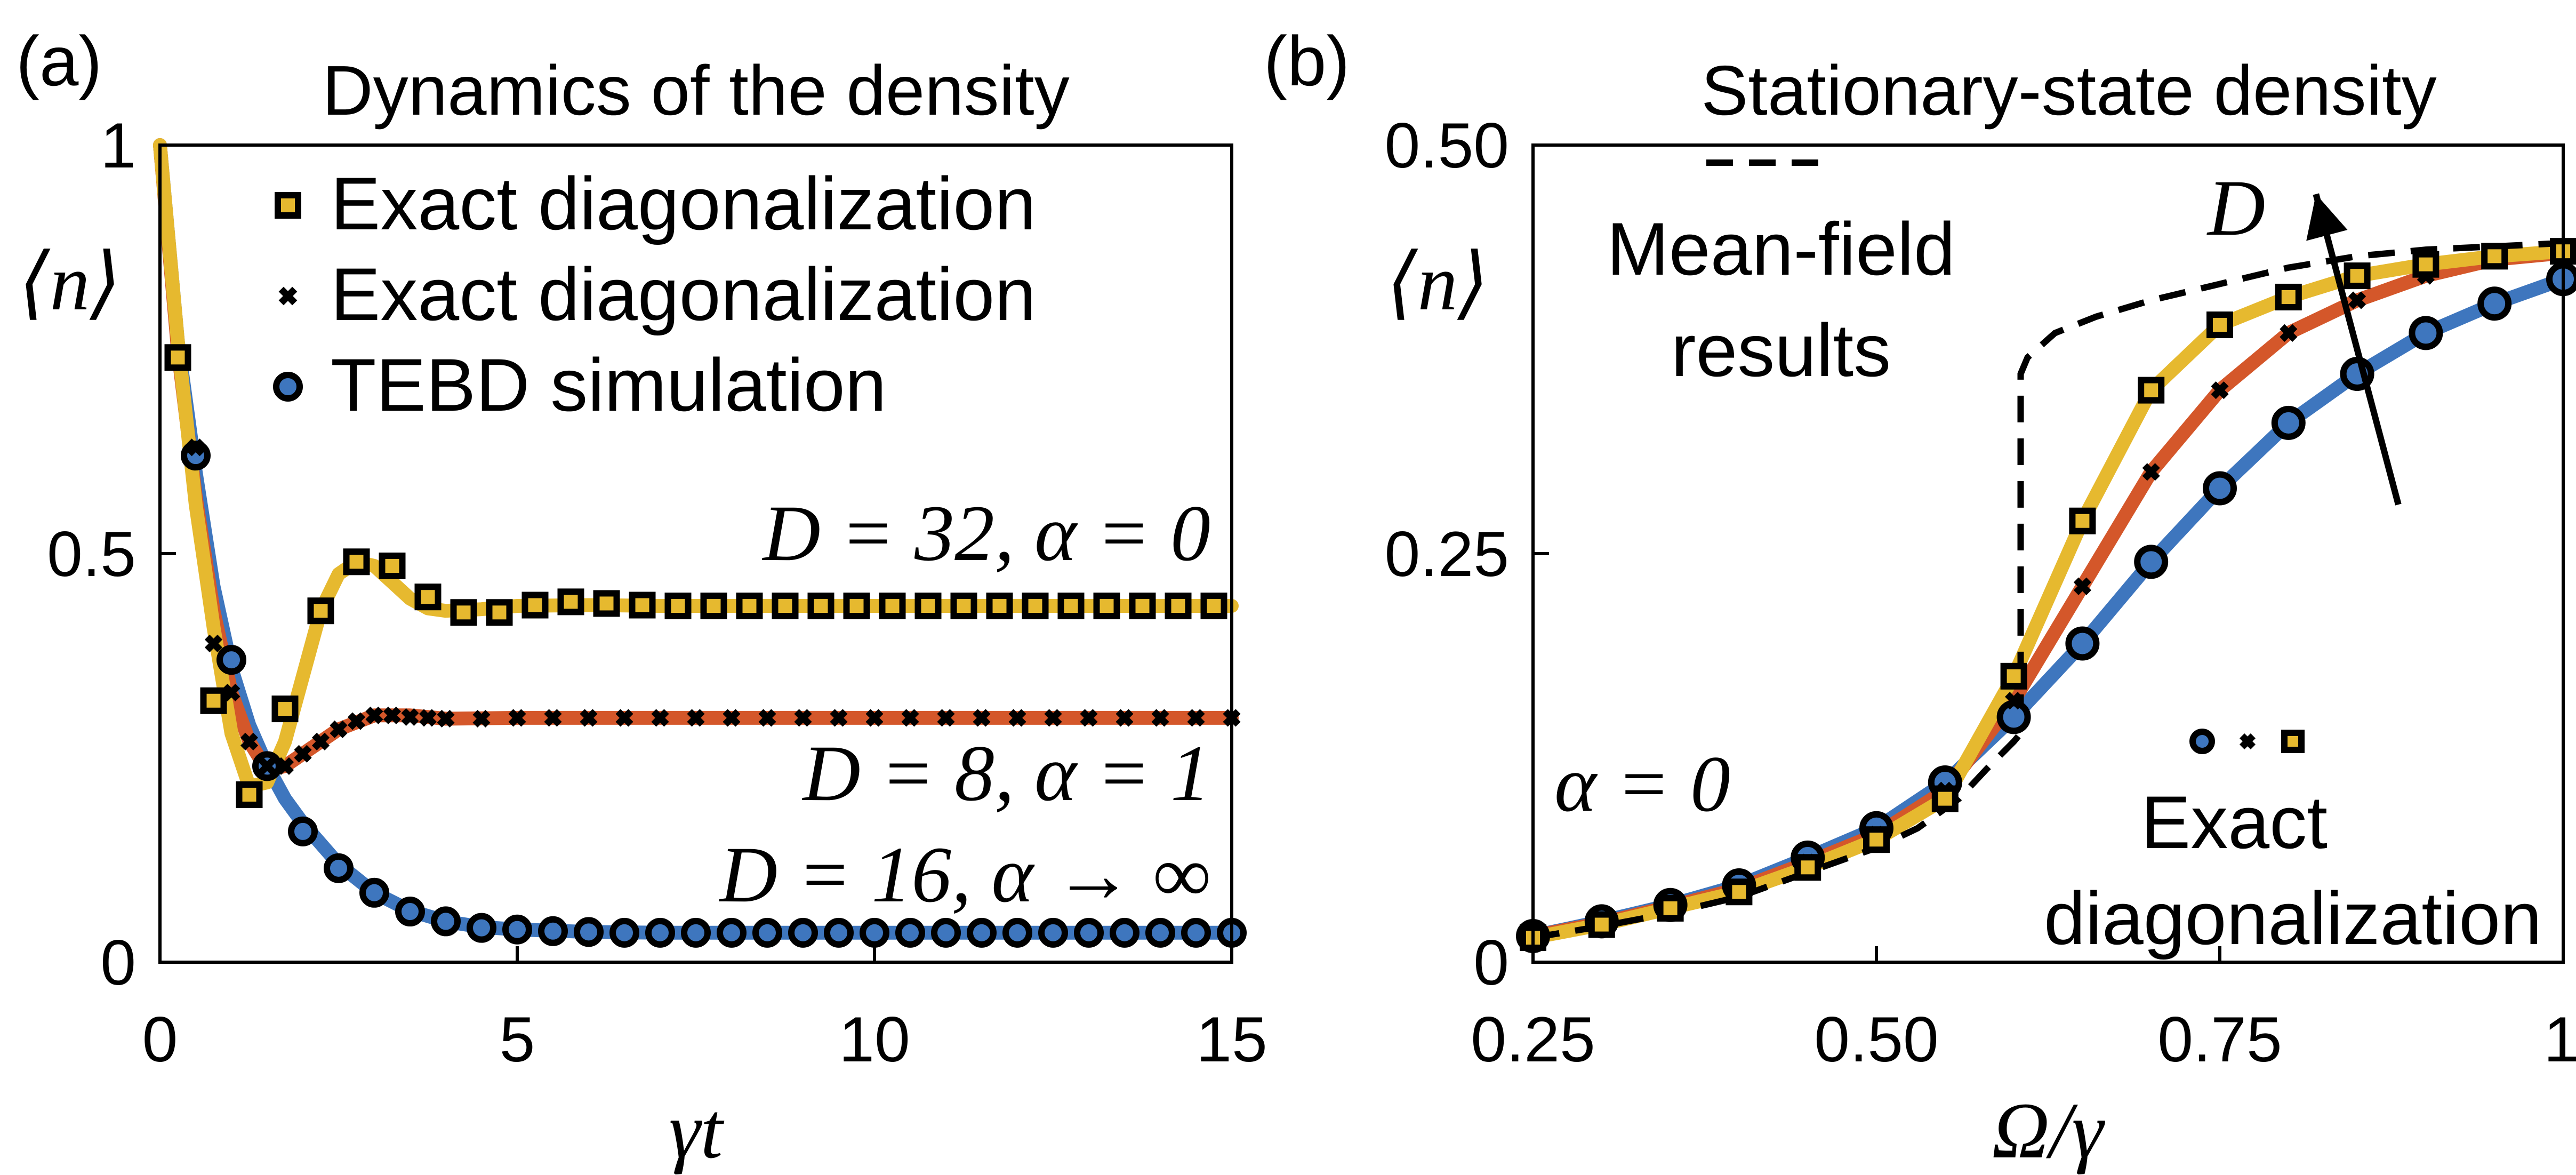 This screenshot has width=2576, height=1175. What do you see at coordinates (160, 1040) in the screenshot?
I see `x-tick-label: 0` at bounding box center [160, 1040].